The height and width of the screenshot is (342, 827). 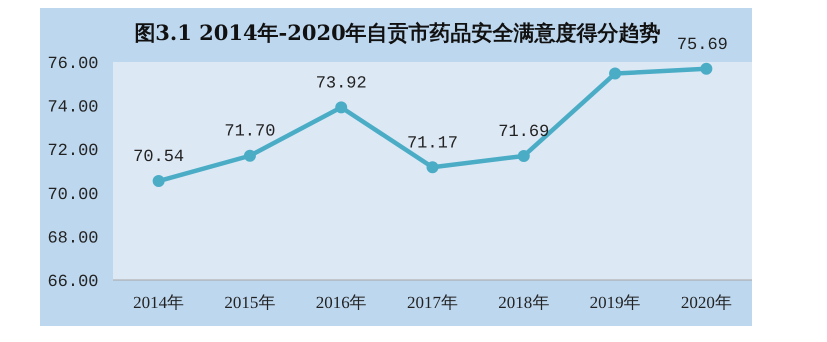 What do you see at coordinates (73, 152) in the screenshot?
I see `y-tick-label: 72.00` at bounding box center [73, 152].